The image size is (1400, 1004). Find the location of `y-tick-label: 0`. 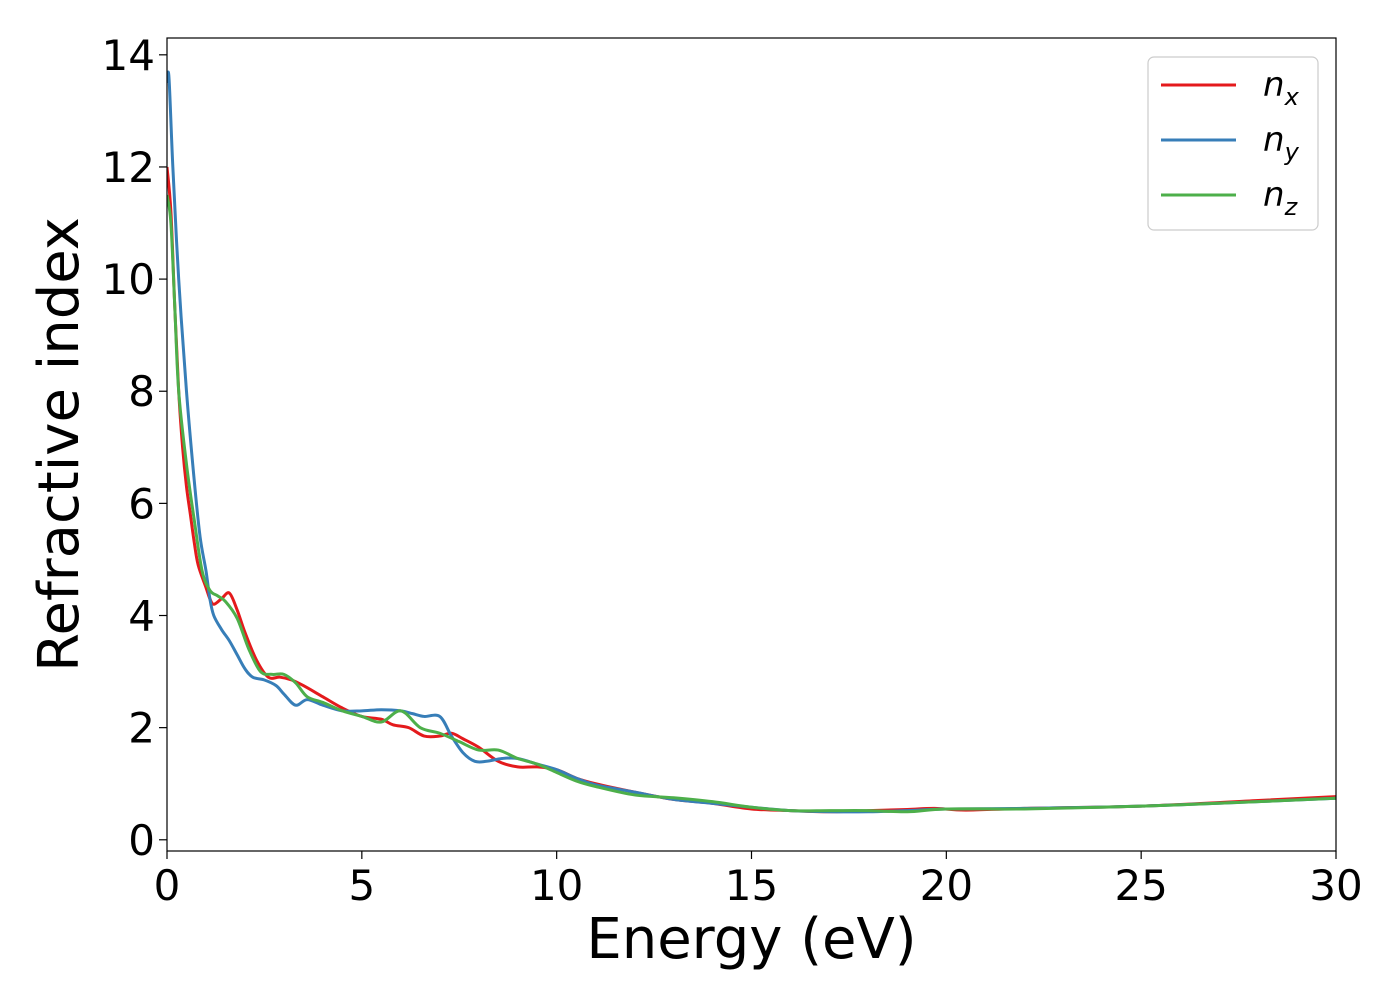

y-tick-label: 0 is located at coordinates (141, 840).